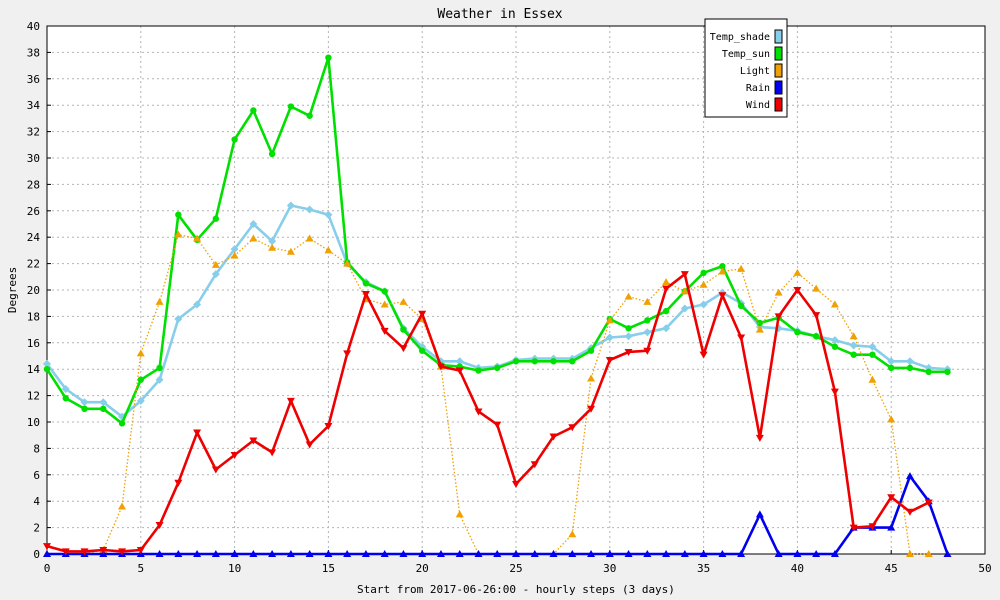  Describe the element at coordinates (497, 514) in the screenshot. I see `series-rain` at that location.